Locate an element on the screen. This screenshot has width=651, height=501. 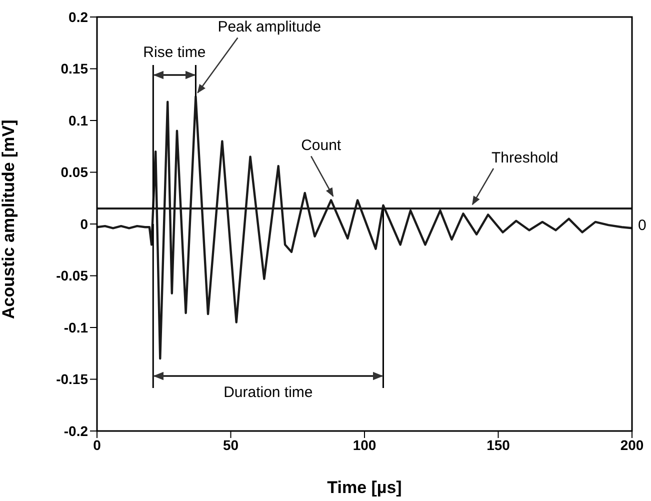
y-tick-label: 0.15 is located at coordinates (74, 68).